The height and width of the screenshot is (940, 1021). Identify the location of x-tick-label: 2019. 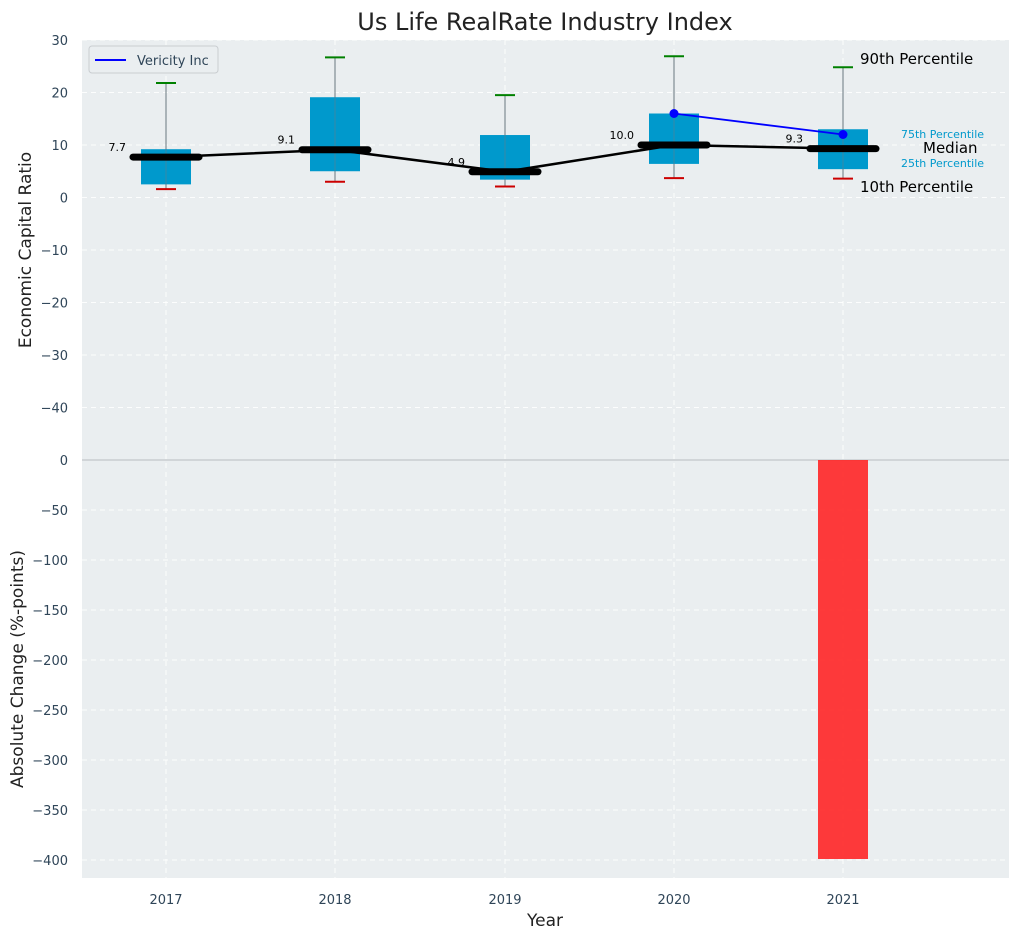
(504, 900).